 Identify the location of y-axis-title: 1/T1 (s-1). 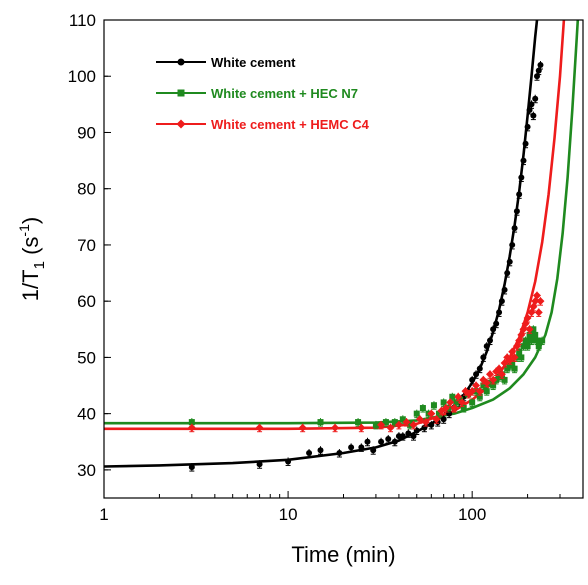
(32, 259).